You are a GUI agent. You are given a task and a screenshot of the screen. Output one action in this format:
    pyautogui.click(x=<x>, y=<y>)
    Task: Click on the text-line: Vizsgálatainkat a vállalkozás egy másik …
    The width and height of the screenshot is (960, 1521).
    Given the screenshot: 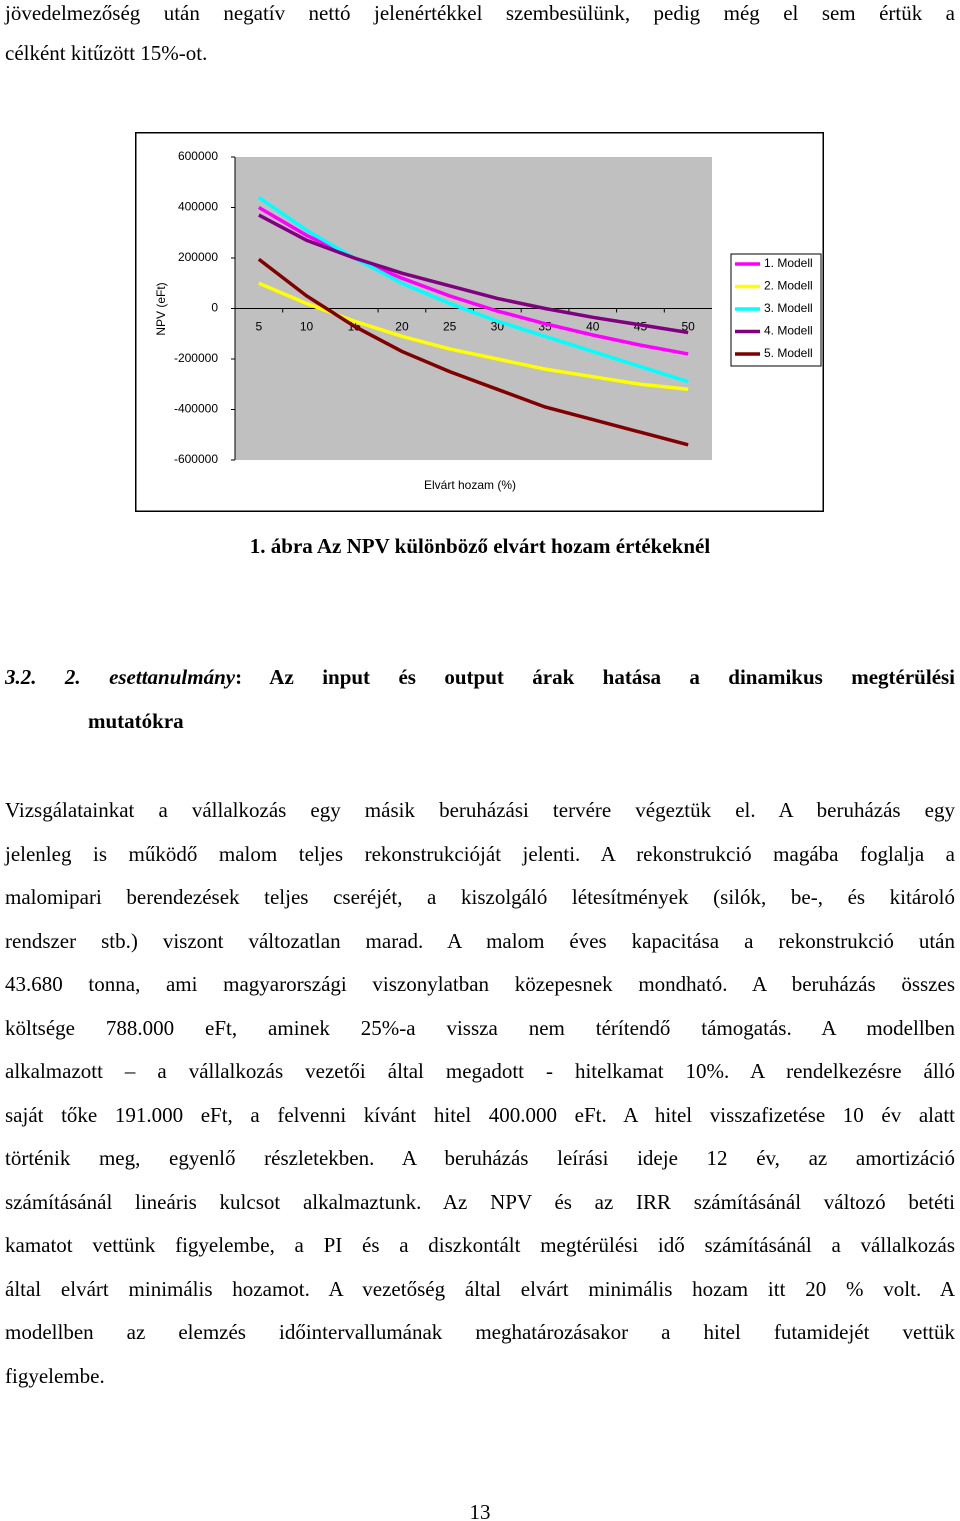 What is the action you would take?
    pyautogui.click(x=480, y=810)
    